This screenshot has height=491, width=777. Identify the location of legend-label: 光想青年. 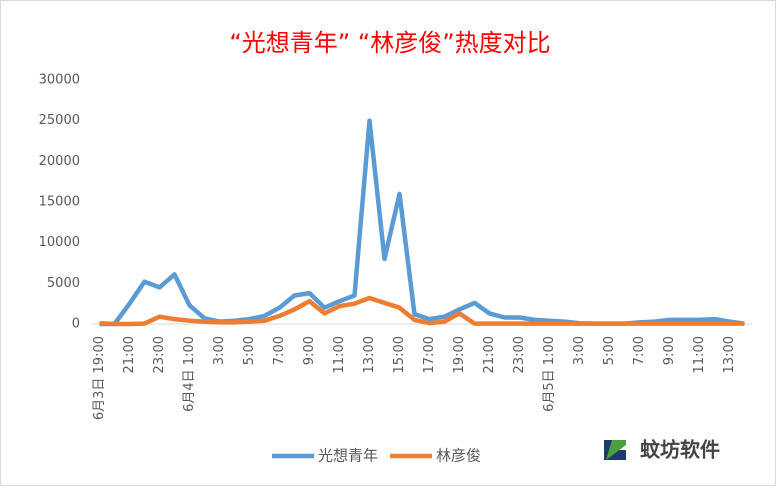
(348, 456).